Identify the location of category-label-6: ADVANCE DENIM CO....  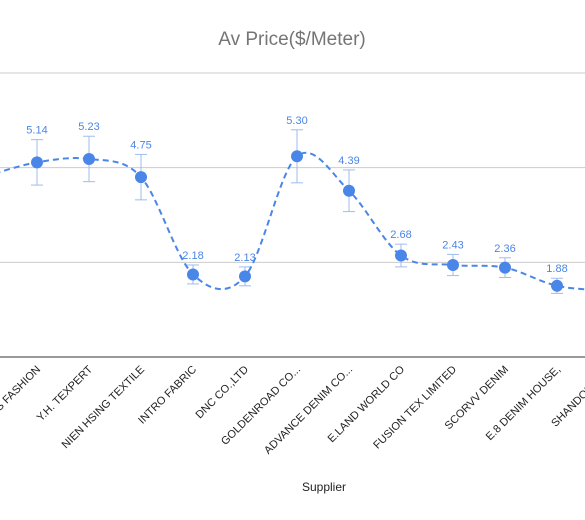
(308, 410).